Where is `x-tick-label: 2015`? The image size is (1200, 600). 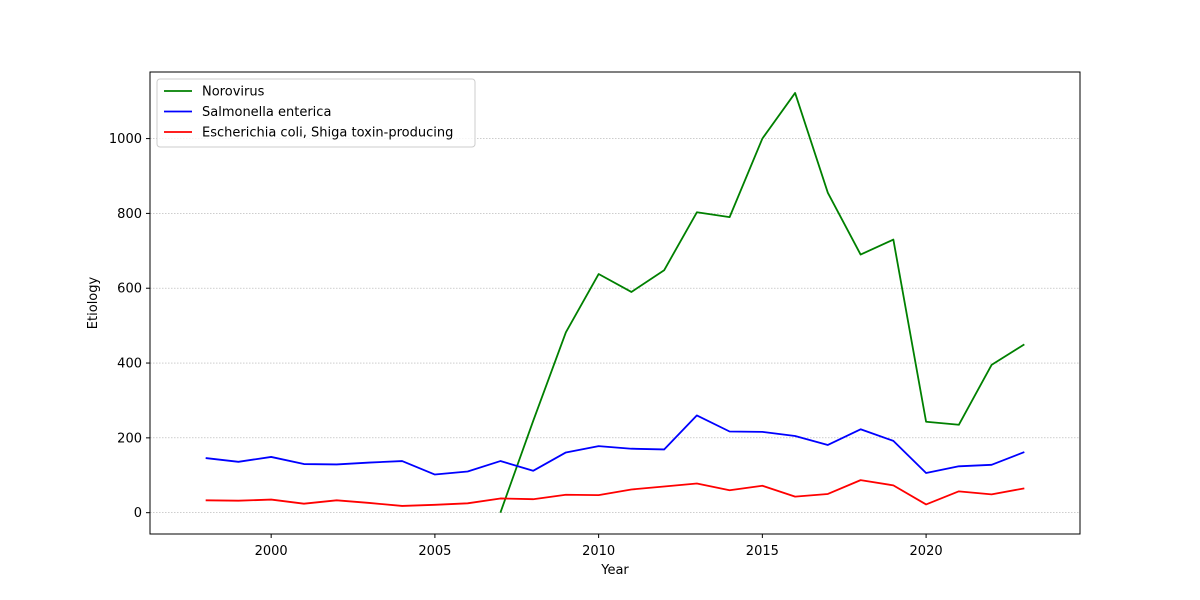
x-tick-label: 2015 is located at coordinates (762, 551).